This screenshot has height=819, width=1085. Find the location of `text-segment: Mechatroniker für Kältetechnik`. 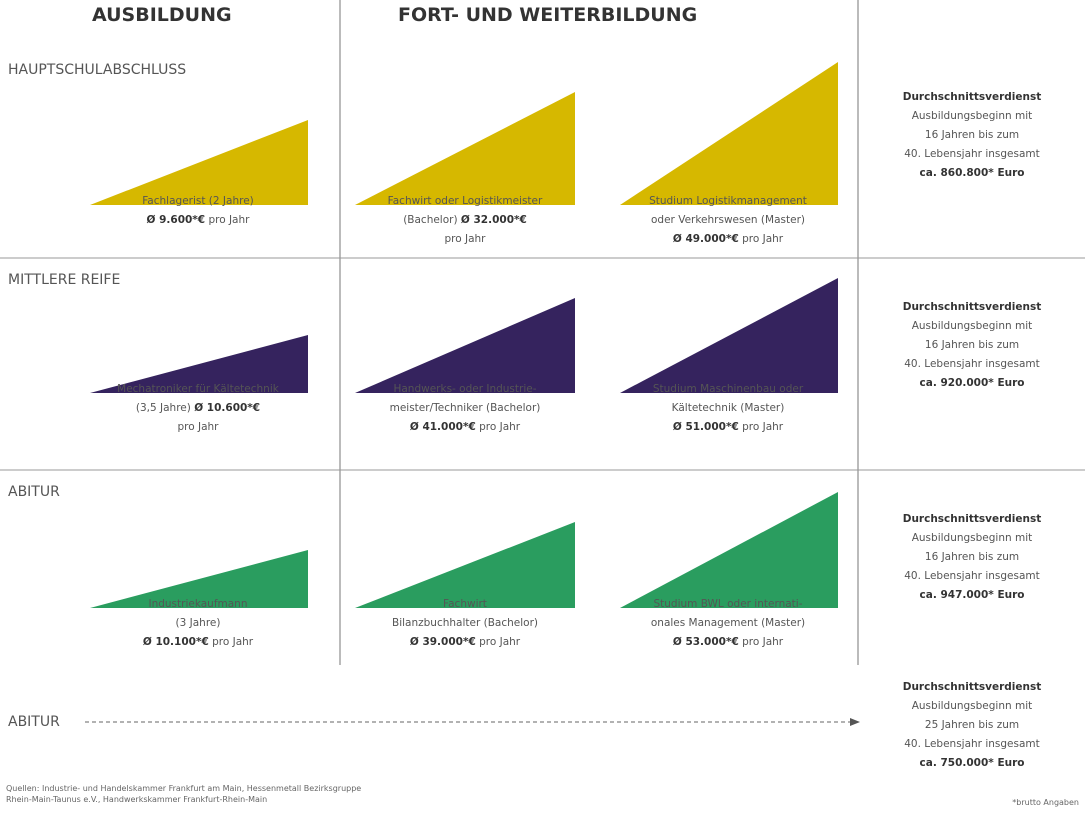

text-segment: Mechatroniker für Kältetechnik is located at coordinates (198, 389).